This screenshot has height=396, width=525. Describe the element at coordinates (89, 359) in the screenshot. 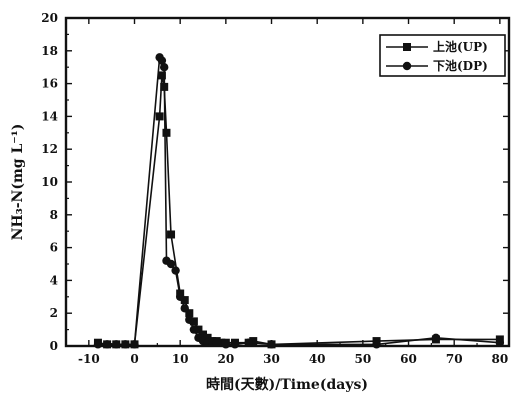

I see `x-tick-label: -10` at that location.